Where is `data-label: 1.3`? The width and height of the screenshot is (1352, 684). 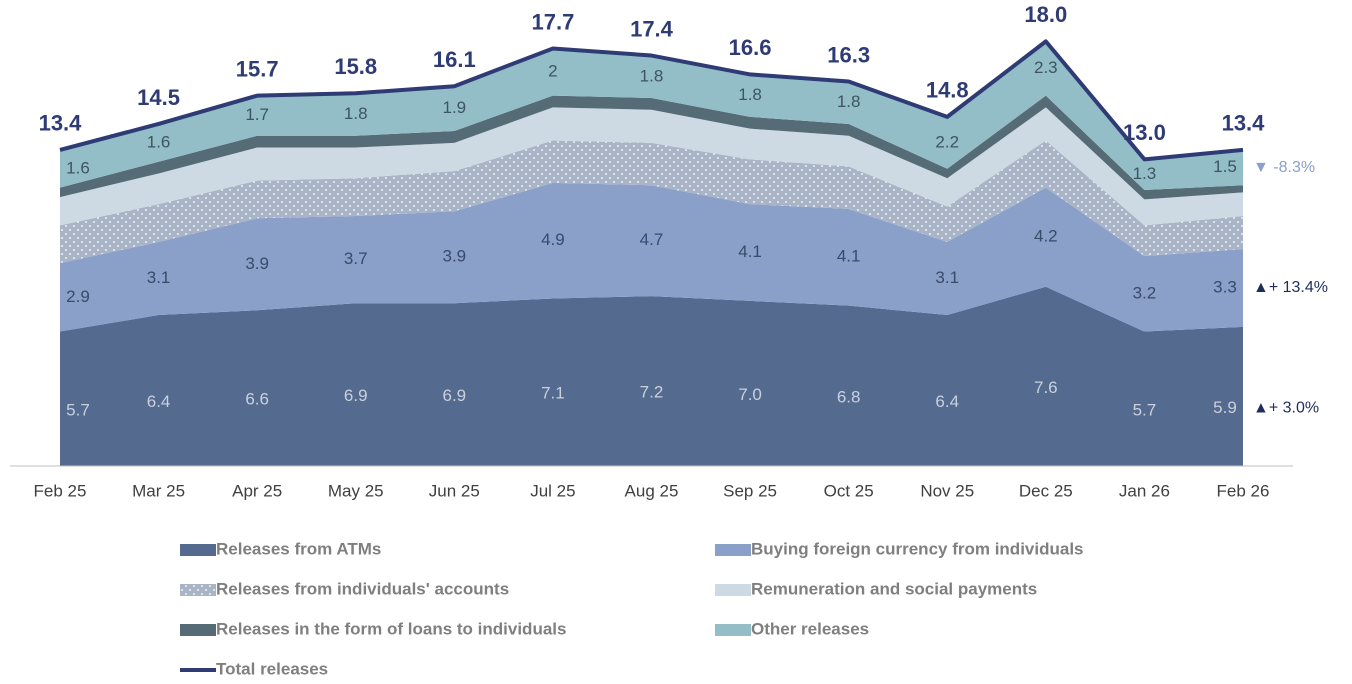
data-label: 1.3 is located at coordinates (1145, 173).